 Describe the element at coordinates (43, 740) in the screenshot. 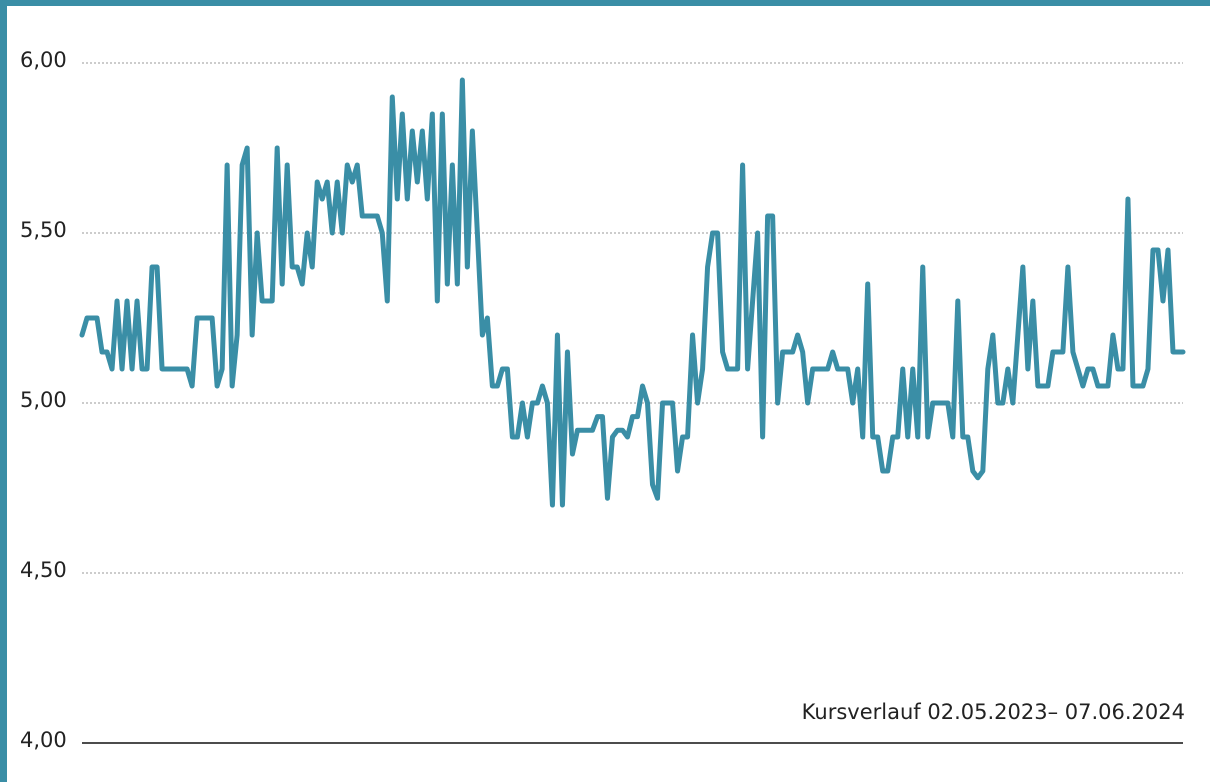

I see `y-tick-label: 4,00` at that location.